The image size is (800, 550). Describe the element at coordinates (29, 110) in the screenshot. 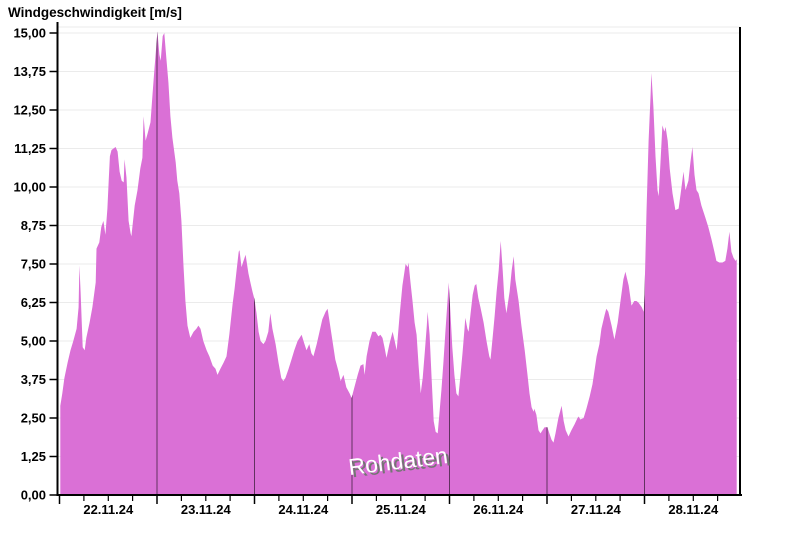

I see `y-tick-label: 12,50` at that location.